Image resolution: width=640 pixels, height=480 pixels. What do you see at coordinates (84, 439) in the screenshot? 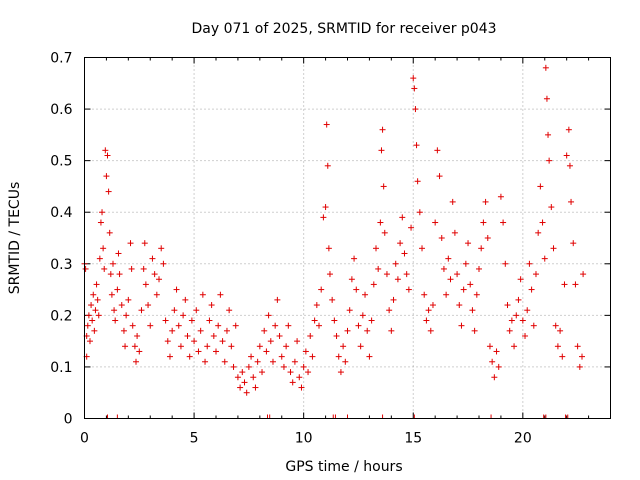
I see `x-tick-label: 0` at bounding box center [84, 439].